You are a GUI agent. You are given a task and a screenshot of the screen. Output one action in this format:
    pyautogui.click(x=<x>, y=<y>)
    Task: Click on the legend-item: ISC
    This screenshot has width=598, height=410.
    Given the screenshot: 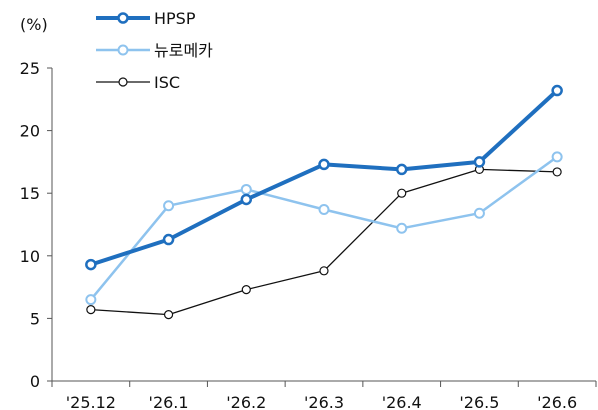 What is the action you would take?
    pyautogui.click(x=138, y=82)
    